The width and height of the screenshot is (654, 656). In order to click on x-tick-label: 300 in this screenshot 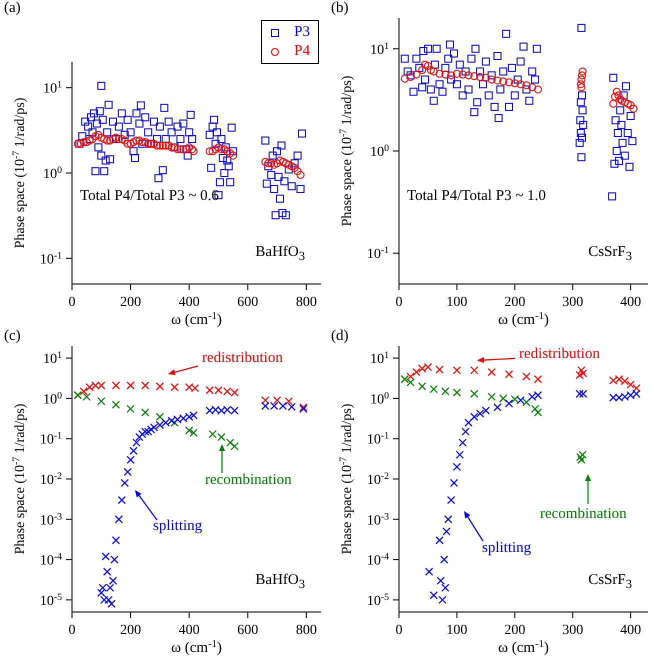, I will do `click(573, 630)`.